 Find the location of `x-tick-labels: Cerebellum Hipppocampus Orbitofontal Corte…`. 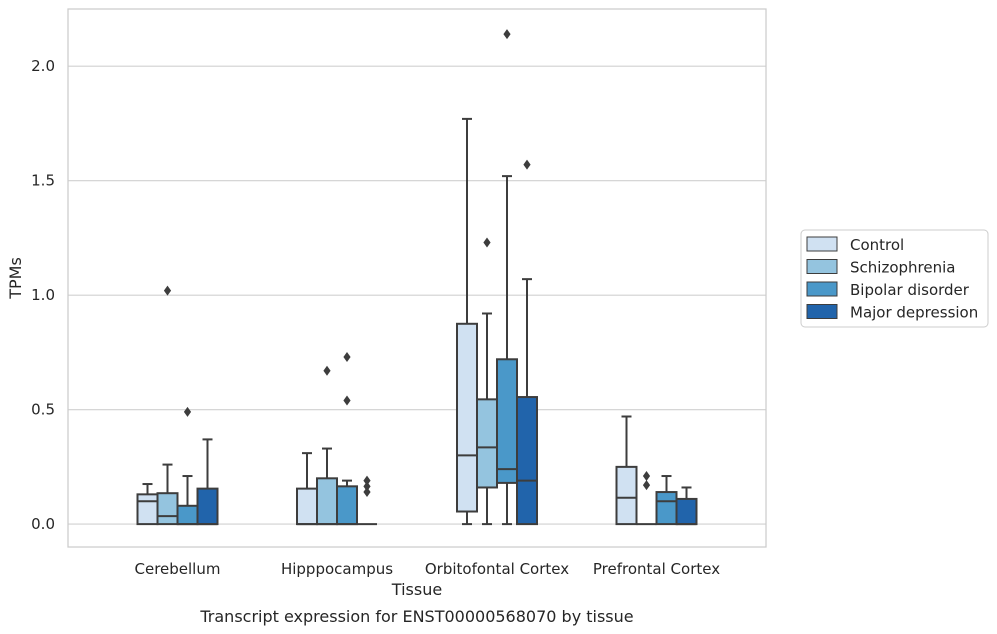

x-tick-labels: Cerebellum Hipppocampus Orbitofontal Corte… is located at coordinates (428, 569).